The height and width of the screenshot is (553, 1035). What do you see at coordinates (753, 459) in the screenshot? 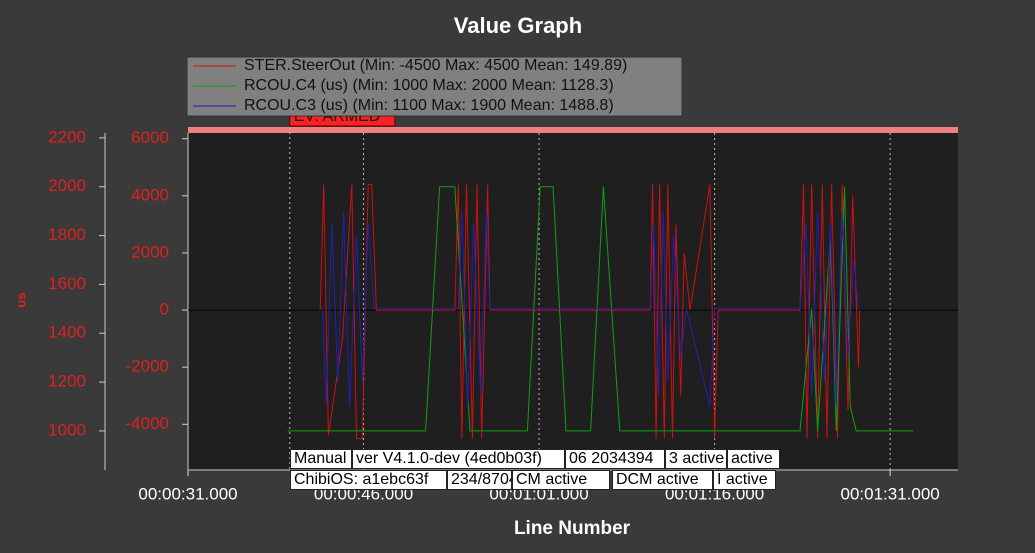
I see `message-box: active` at bounding box center [753, 459].